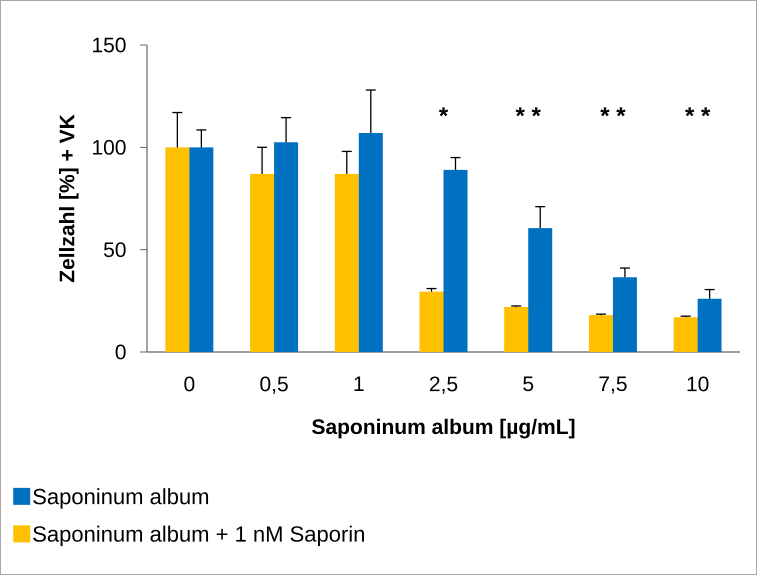 The height and width of the screenshot is (575, 757). Describe the element at coordinates (274, 385) in the screenshot. I see `x-tick-label: 0,5` at that location.